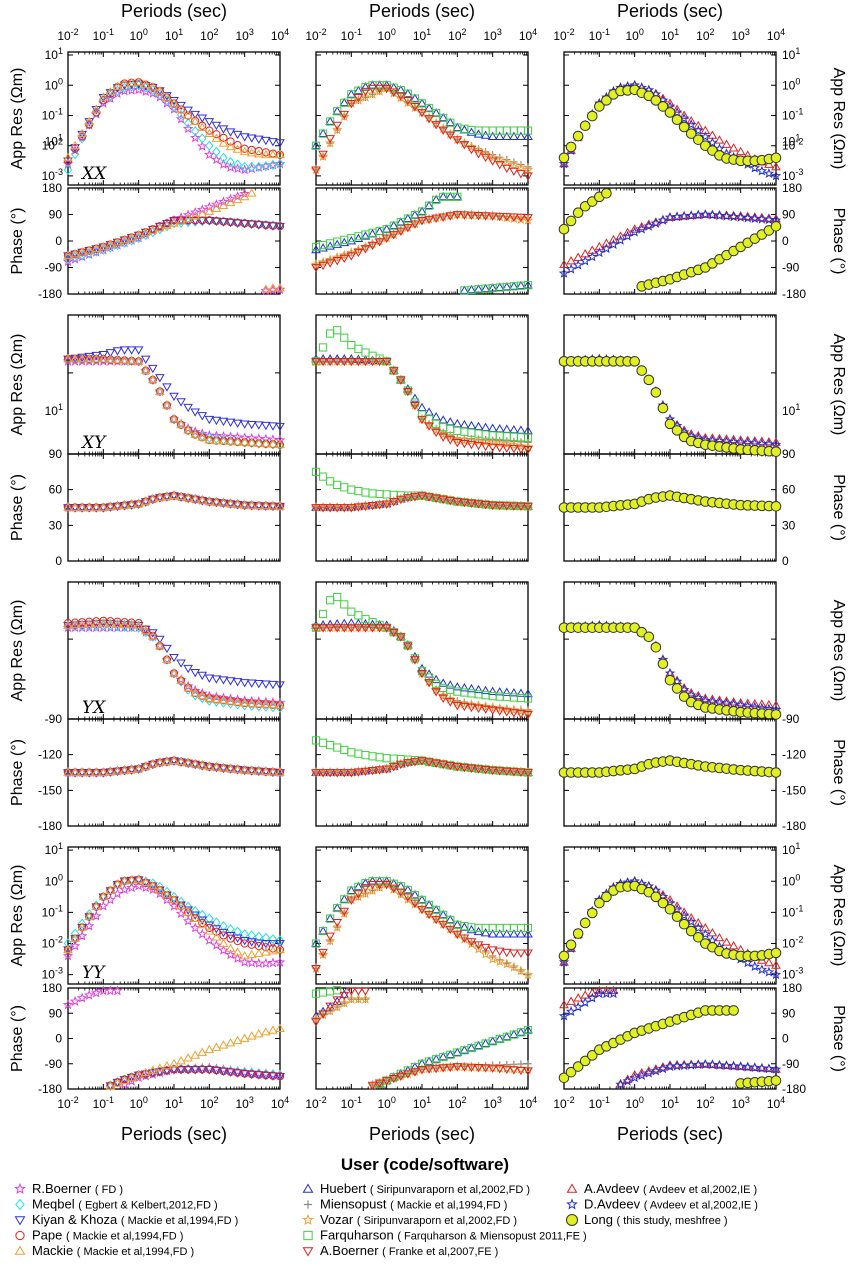 This screenshot has width=851, height=1266. Describe the element at coordinates (405, 1204) in the screenshot. I see `legend-entry-miensopust: Miensopust ( Mackie et al,1994,FD )` at that location.